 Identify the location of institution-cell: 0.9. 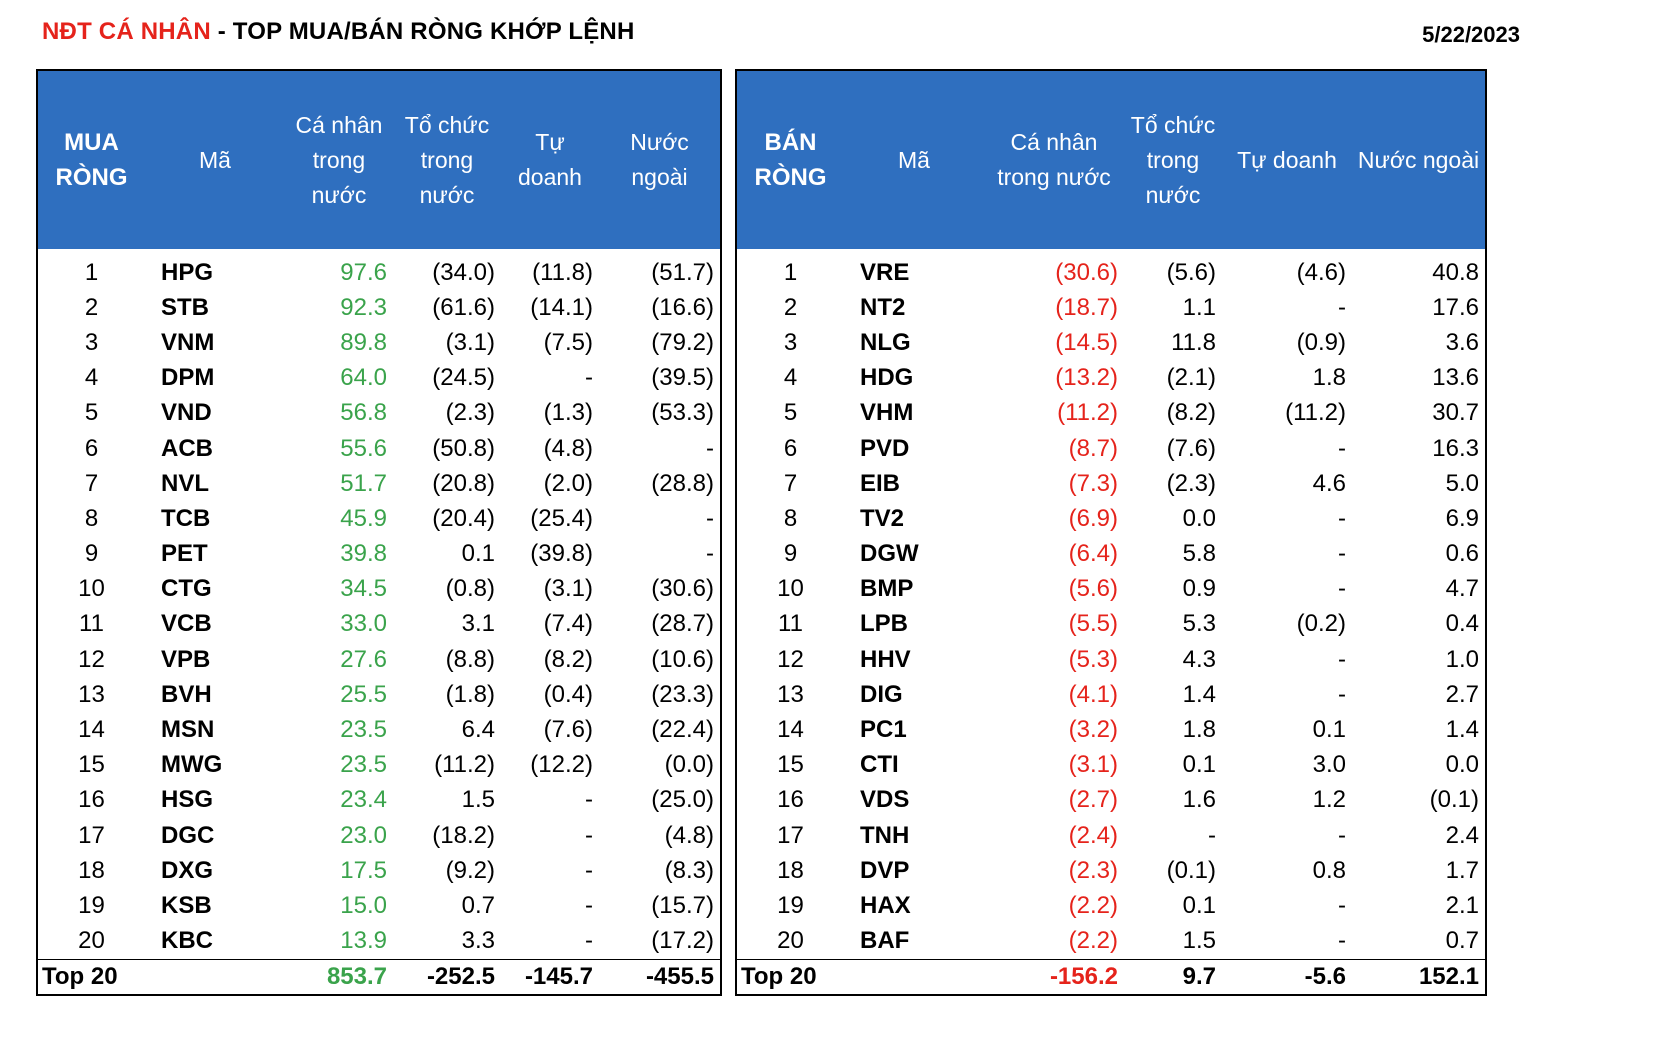
(1199, 589).